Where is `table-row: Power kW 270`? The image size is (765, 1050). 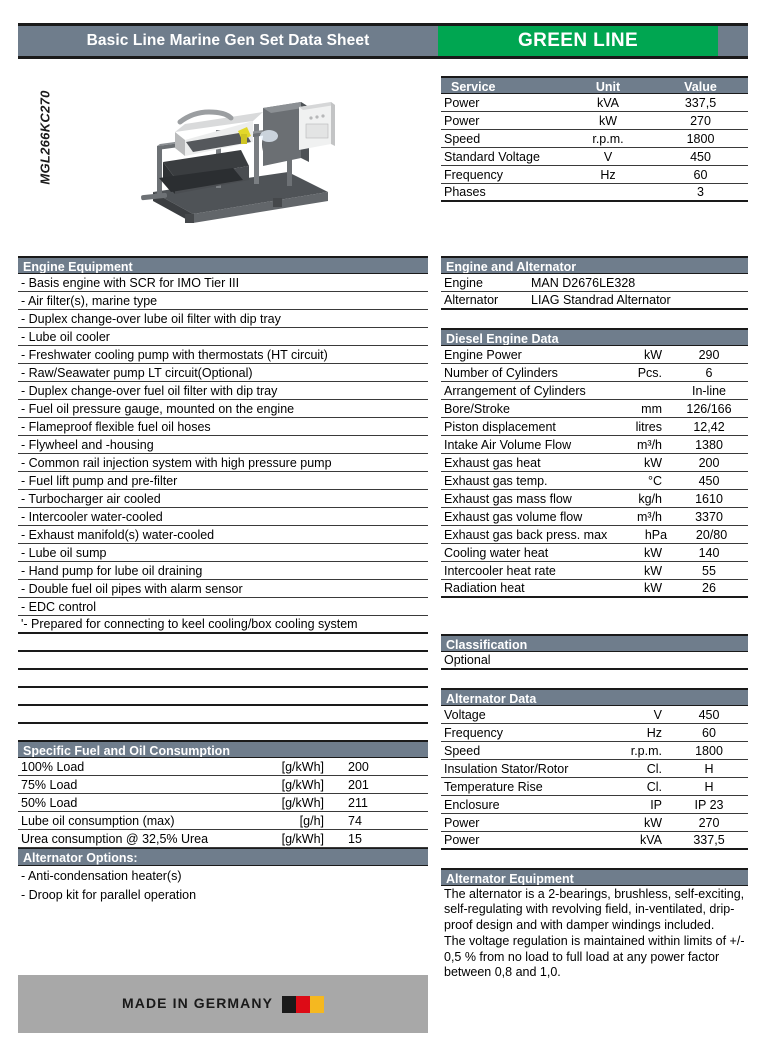
table-row: Power kW 270 is located at coordinates (594, 823).